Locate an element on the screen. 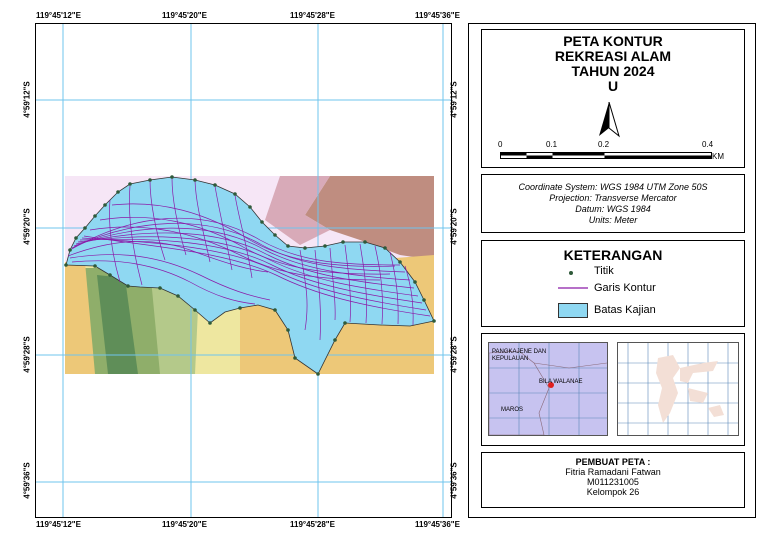  right-coord-1: 4°59'12"S is located at coordinates (454, 99).